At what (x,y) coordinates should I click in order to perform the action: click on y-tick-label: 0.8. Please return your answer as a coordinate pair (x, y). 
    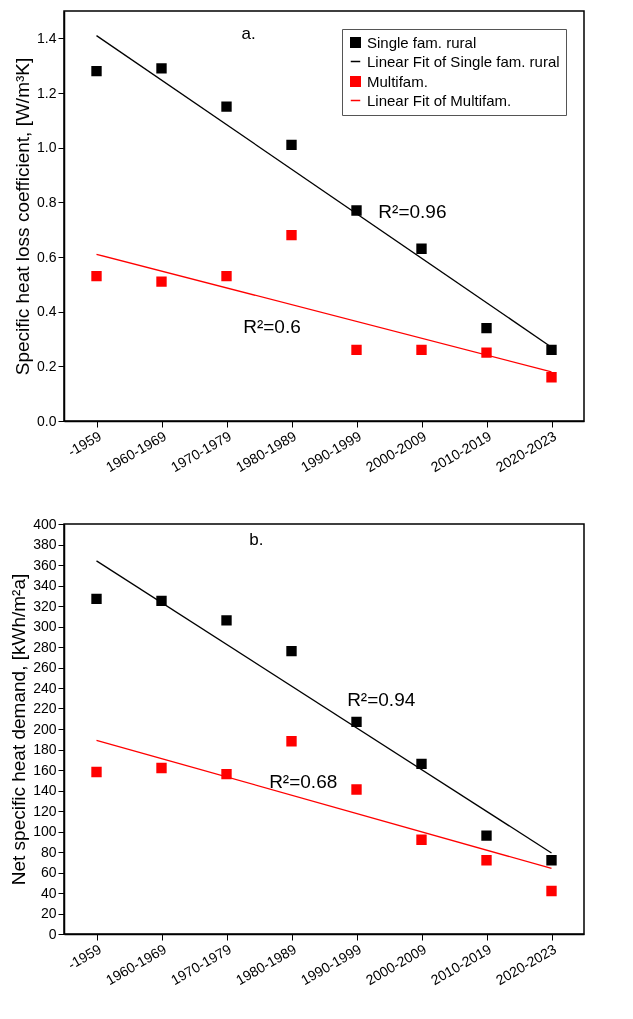
    Looking at the image, I should click on (47, 201).